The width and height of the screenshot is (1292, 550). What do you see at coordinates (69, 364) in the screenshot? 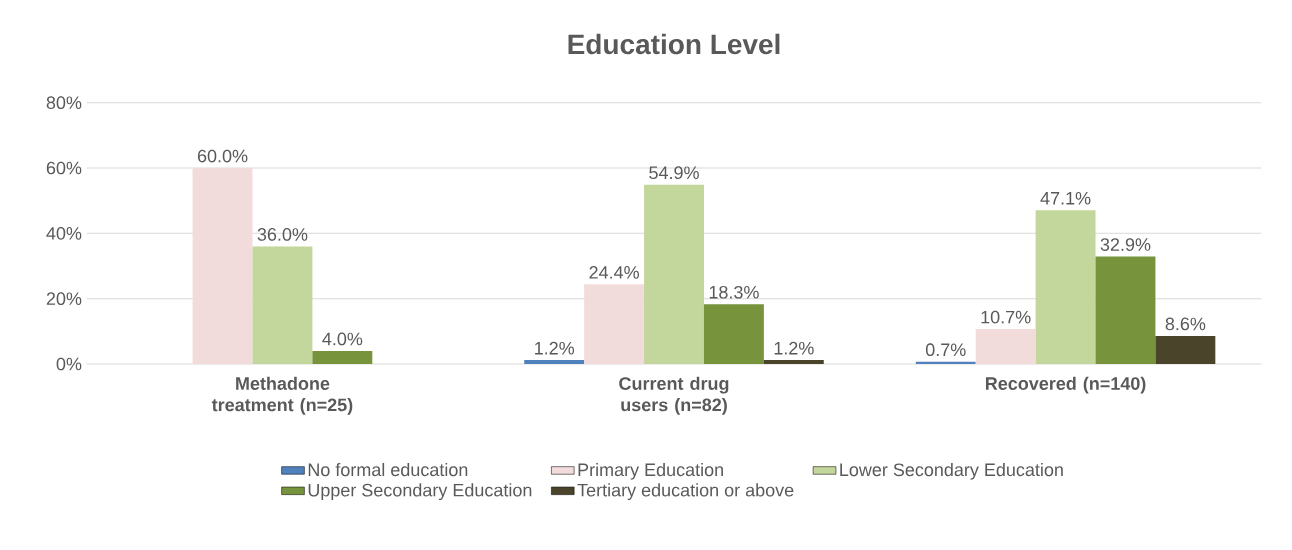
I see `y-tick-label: 0%` at bounding box center [69, 364].